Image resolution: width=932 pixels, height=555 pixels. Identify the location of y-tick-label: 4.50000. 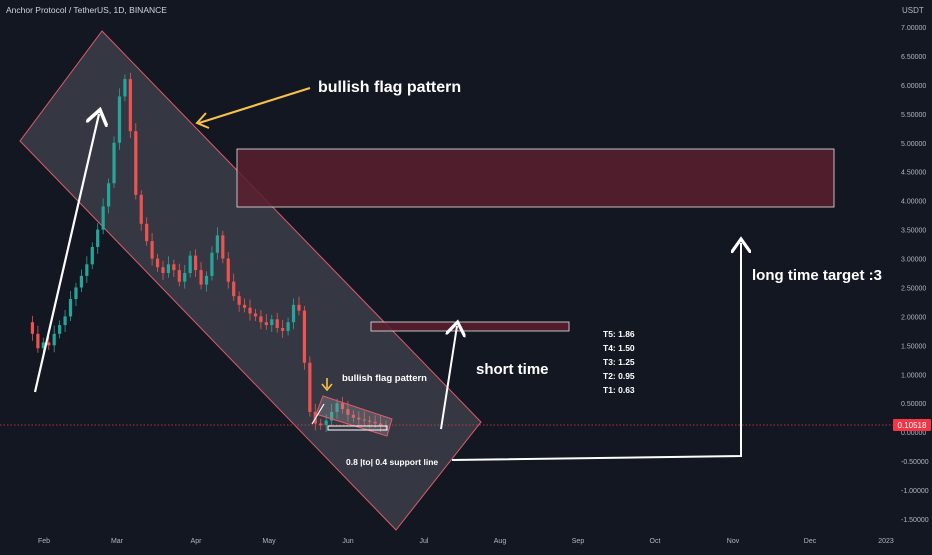
(913, 173).